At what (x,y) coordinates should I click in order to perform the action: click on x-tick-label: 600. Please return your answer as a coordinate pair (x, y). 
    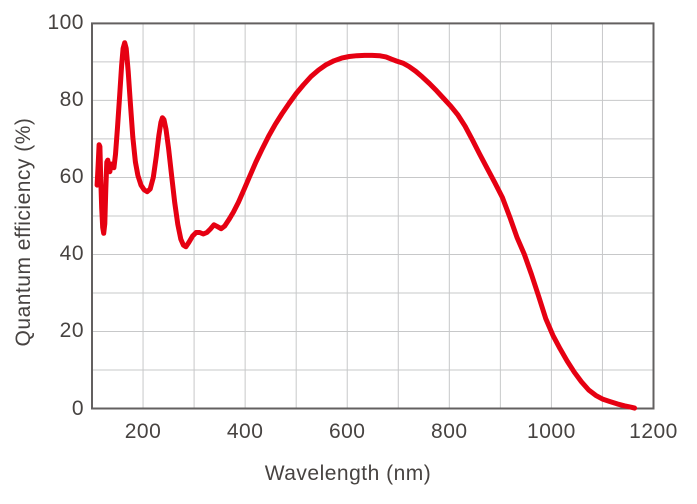
    Looking at the image, I should click on (347, 431).